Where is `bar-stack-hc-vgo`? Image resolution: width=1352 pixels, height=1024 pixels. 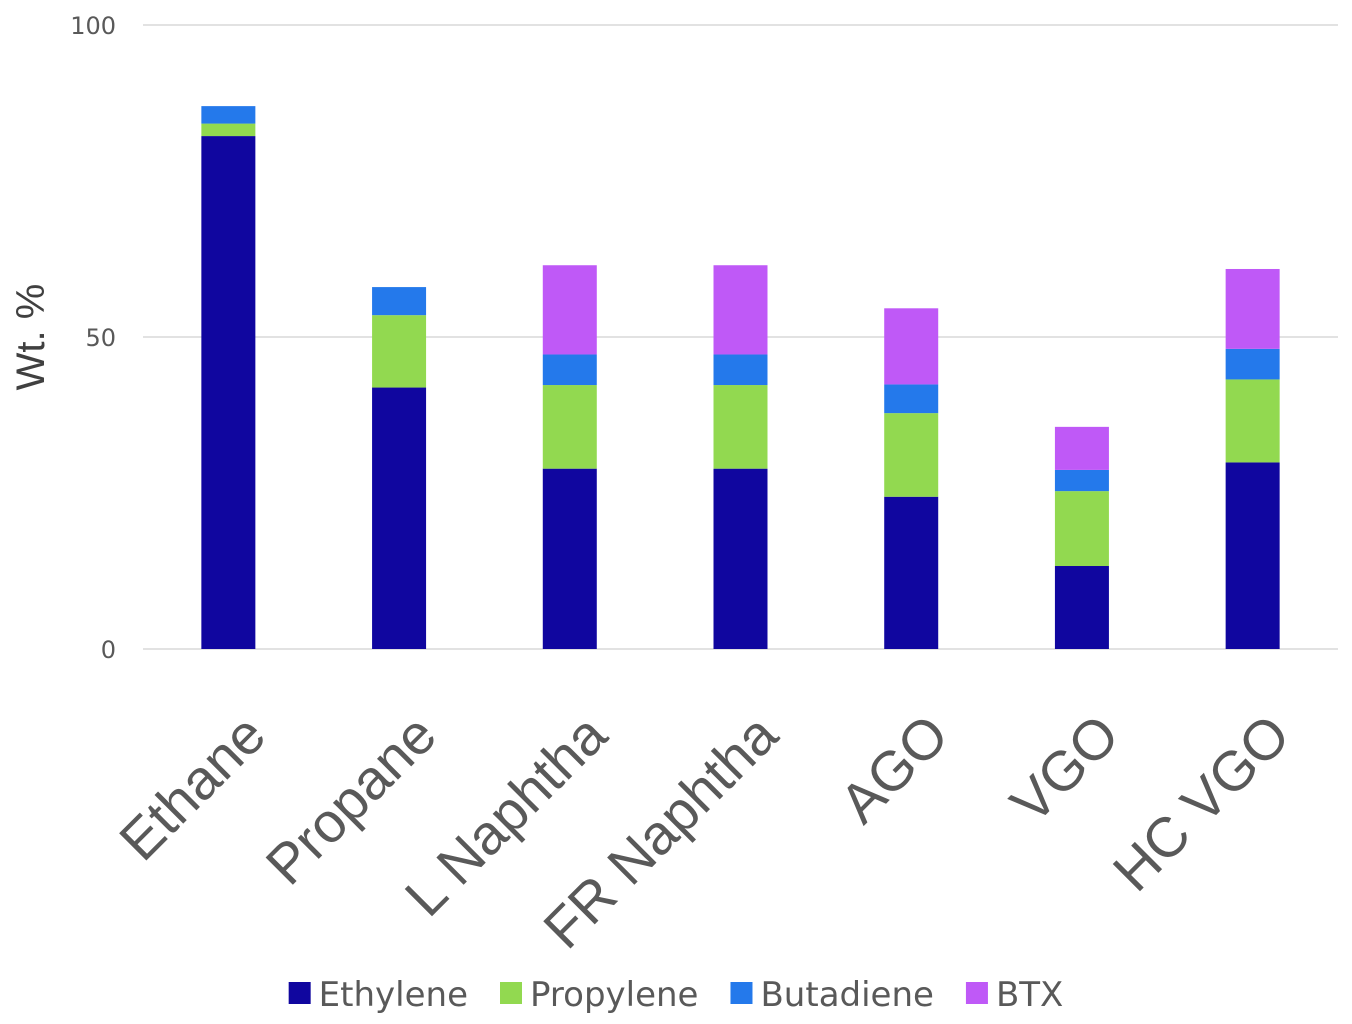 bar-stack-hc-vgo is located at coordinates (1252, 458).